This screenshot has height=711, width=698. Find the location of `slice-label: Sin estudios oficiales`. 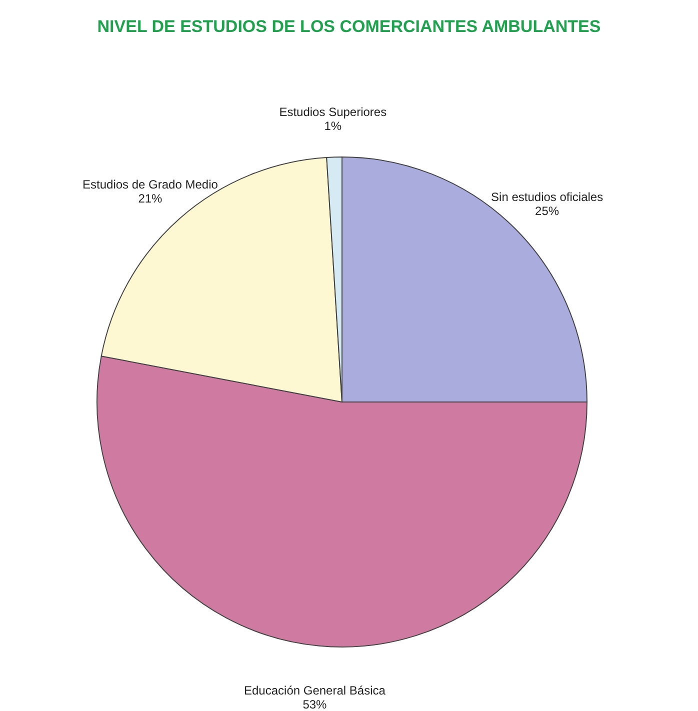

slice-label: Sin estudios oficiales is located at coordinates (547, 197).